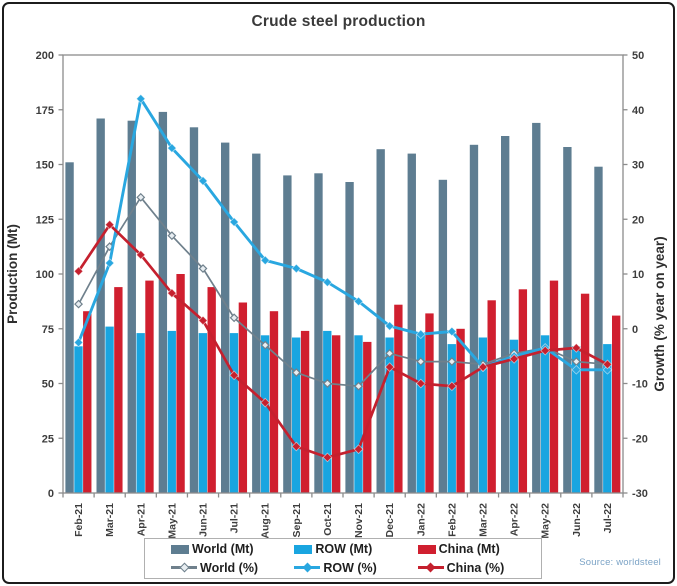 The height and width of the screenshot is (586, 677). I want to click on legend-item-china-: China (%), so click(479, 568).